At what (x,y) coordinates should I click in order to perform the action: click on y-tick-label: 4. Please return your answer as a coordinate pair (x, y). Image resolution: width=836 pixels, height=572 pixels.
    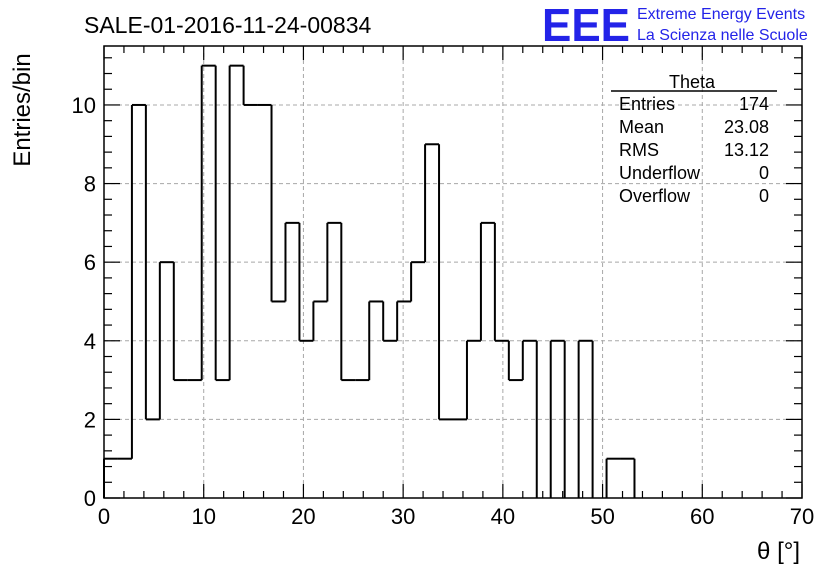
    Looking at the image, I should click on (90, 341).